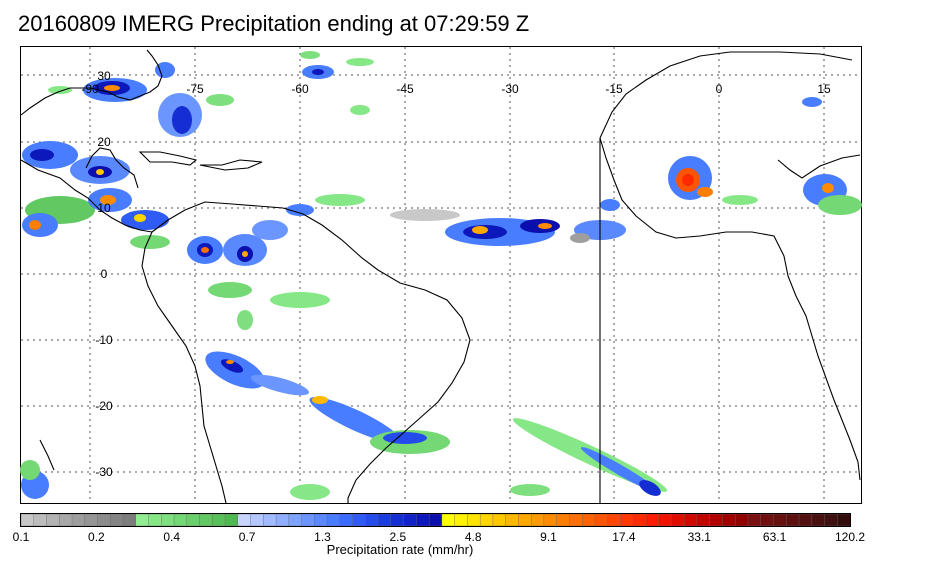  I want to click on lat-labels: 30 20 10 0 -10 -20 -30, so click(104, 274).